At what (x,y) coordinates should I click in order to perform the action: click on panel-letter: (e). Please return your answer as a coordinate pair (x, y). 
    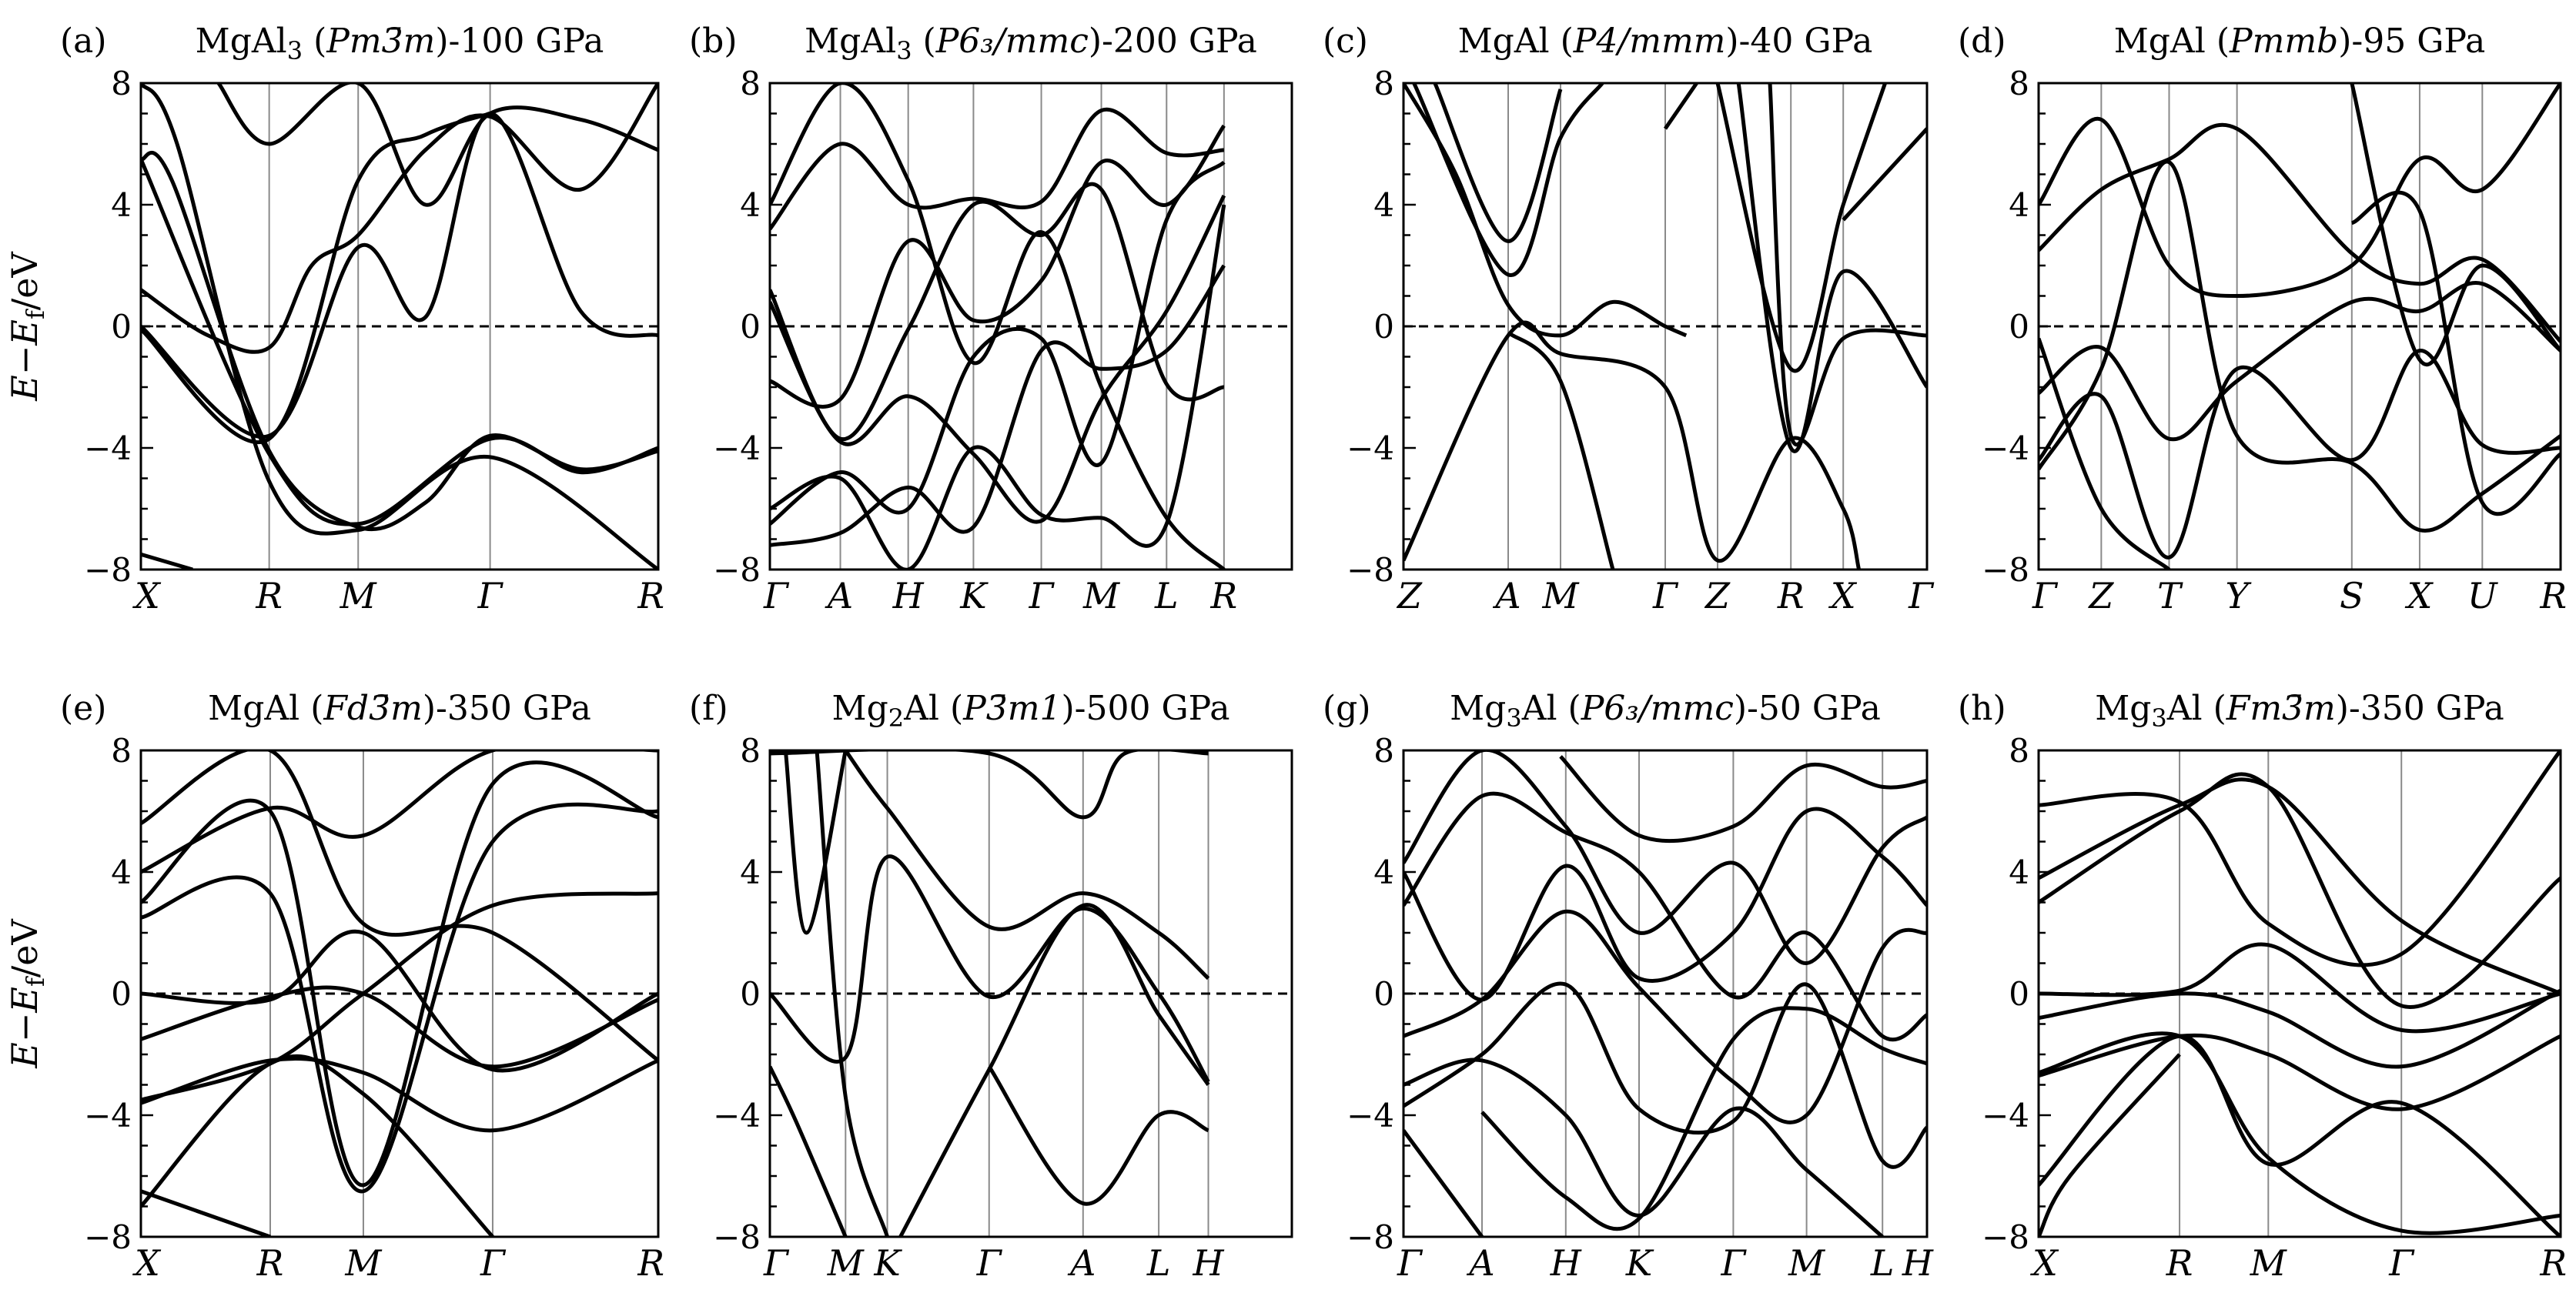
    Looking at the image, I should click on (83, 708).